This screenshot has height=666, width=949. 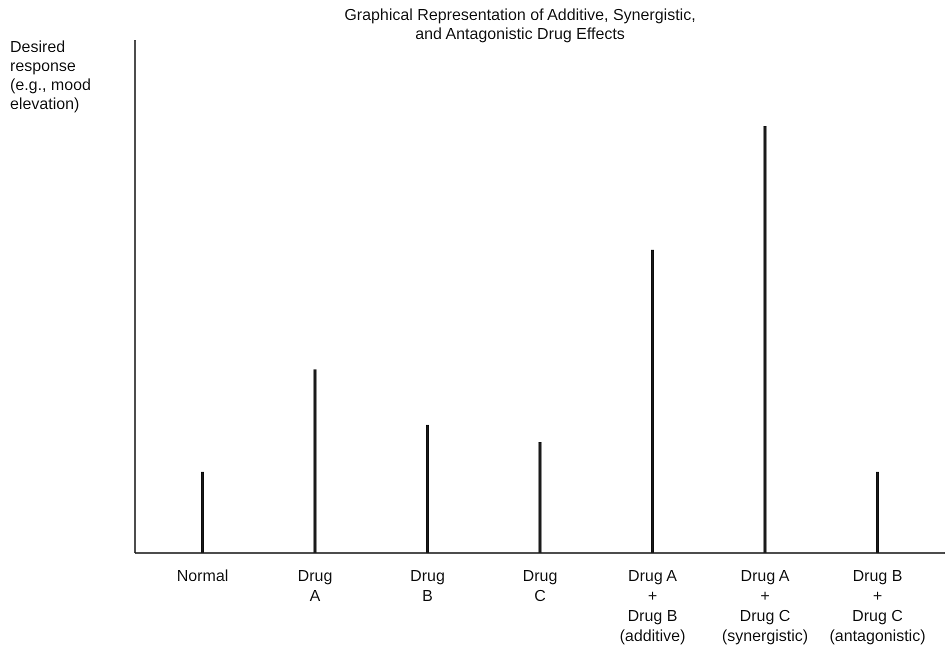 I want to click on x-tick-label: Drug A, so click(x=315, y=586).